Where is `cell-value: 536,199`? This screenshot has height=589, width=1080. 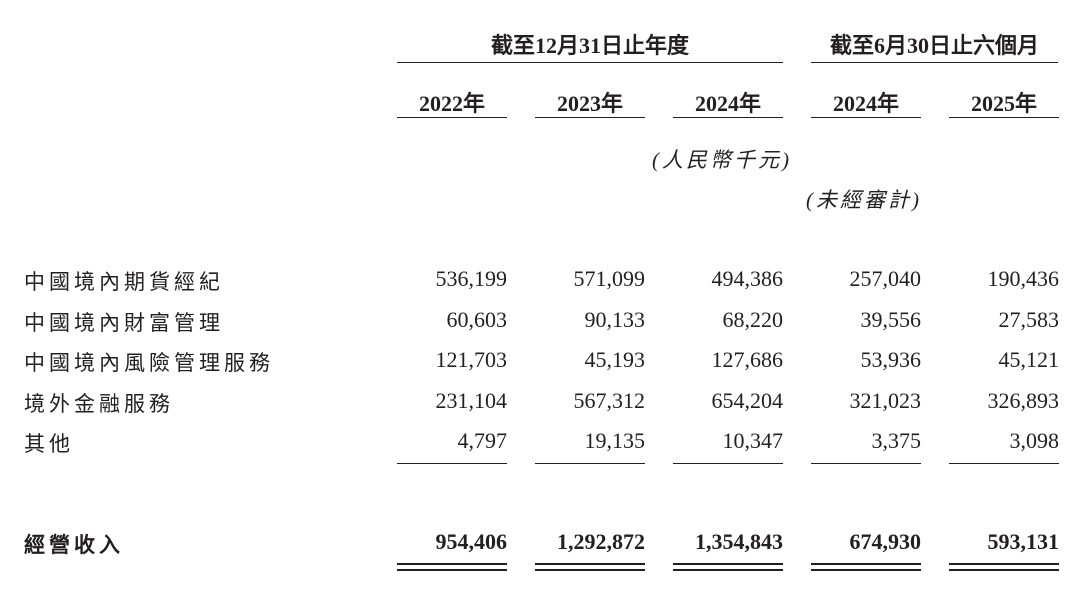
cell-value: 536,199 is located at coordinates (471, 278).